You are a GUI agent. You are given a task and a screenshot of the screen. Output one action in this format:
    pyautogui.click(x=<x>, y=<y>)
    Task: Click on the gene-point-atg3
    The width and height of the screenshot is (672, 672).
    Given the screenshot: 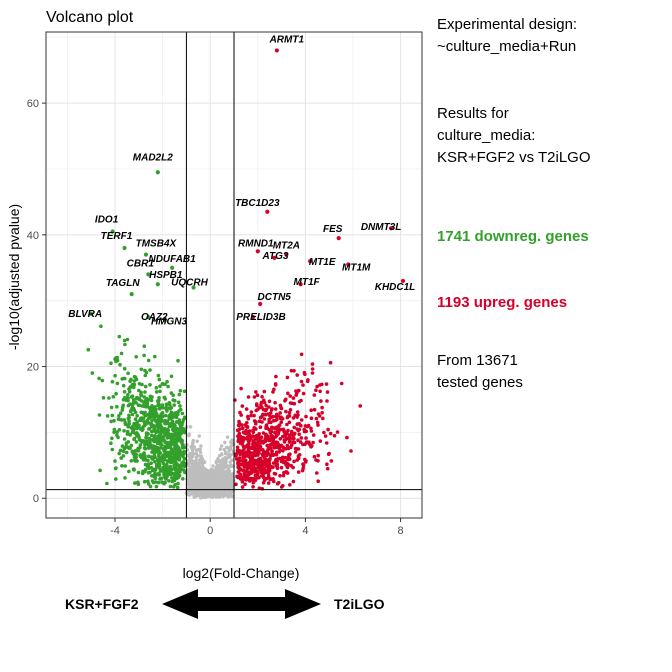 What is the action you would take?
    pyautogui.click(x=274, y=257)
    